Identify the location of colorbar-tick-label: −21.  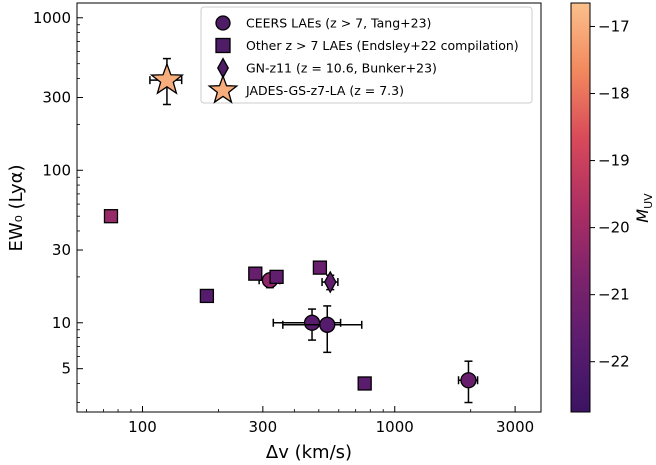
(614, 295).